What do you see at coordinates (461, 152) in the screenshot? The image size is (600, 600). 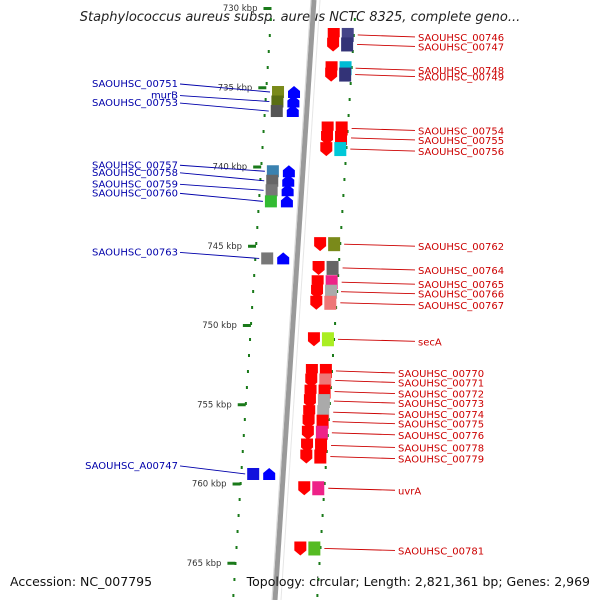 I see `forward-gene-label: SAOUHSC_00756` at bounding box center [461, 152].